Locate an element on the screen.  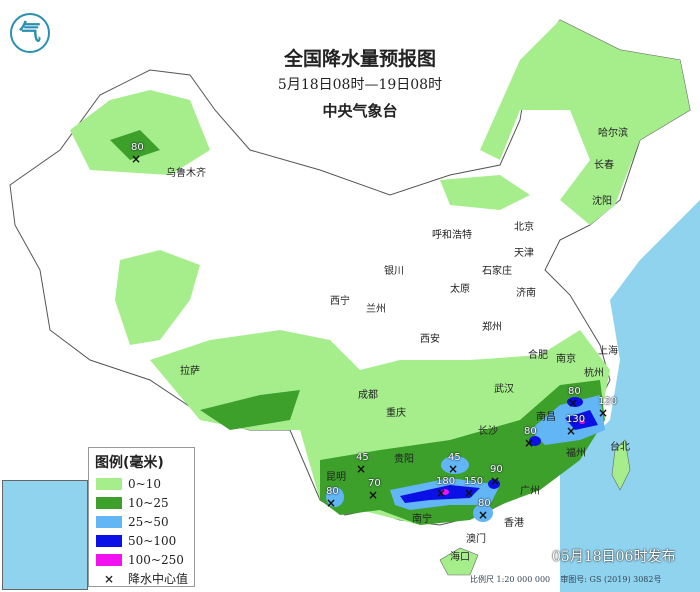
city-label: 南京 is located at coordinates (566, 359).